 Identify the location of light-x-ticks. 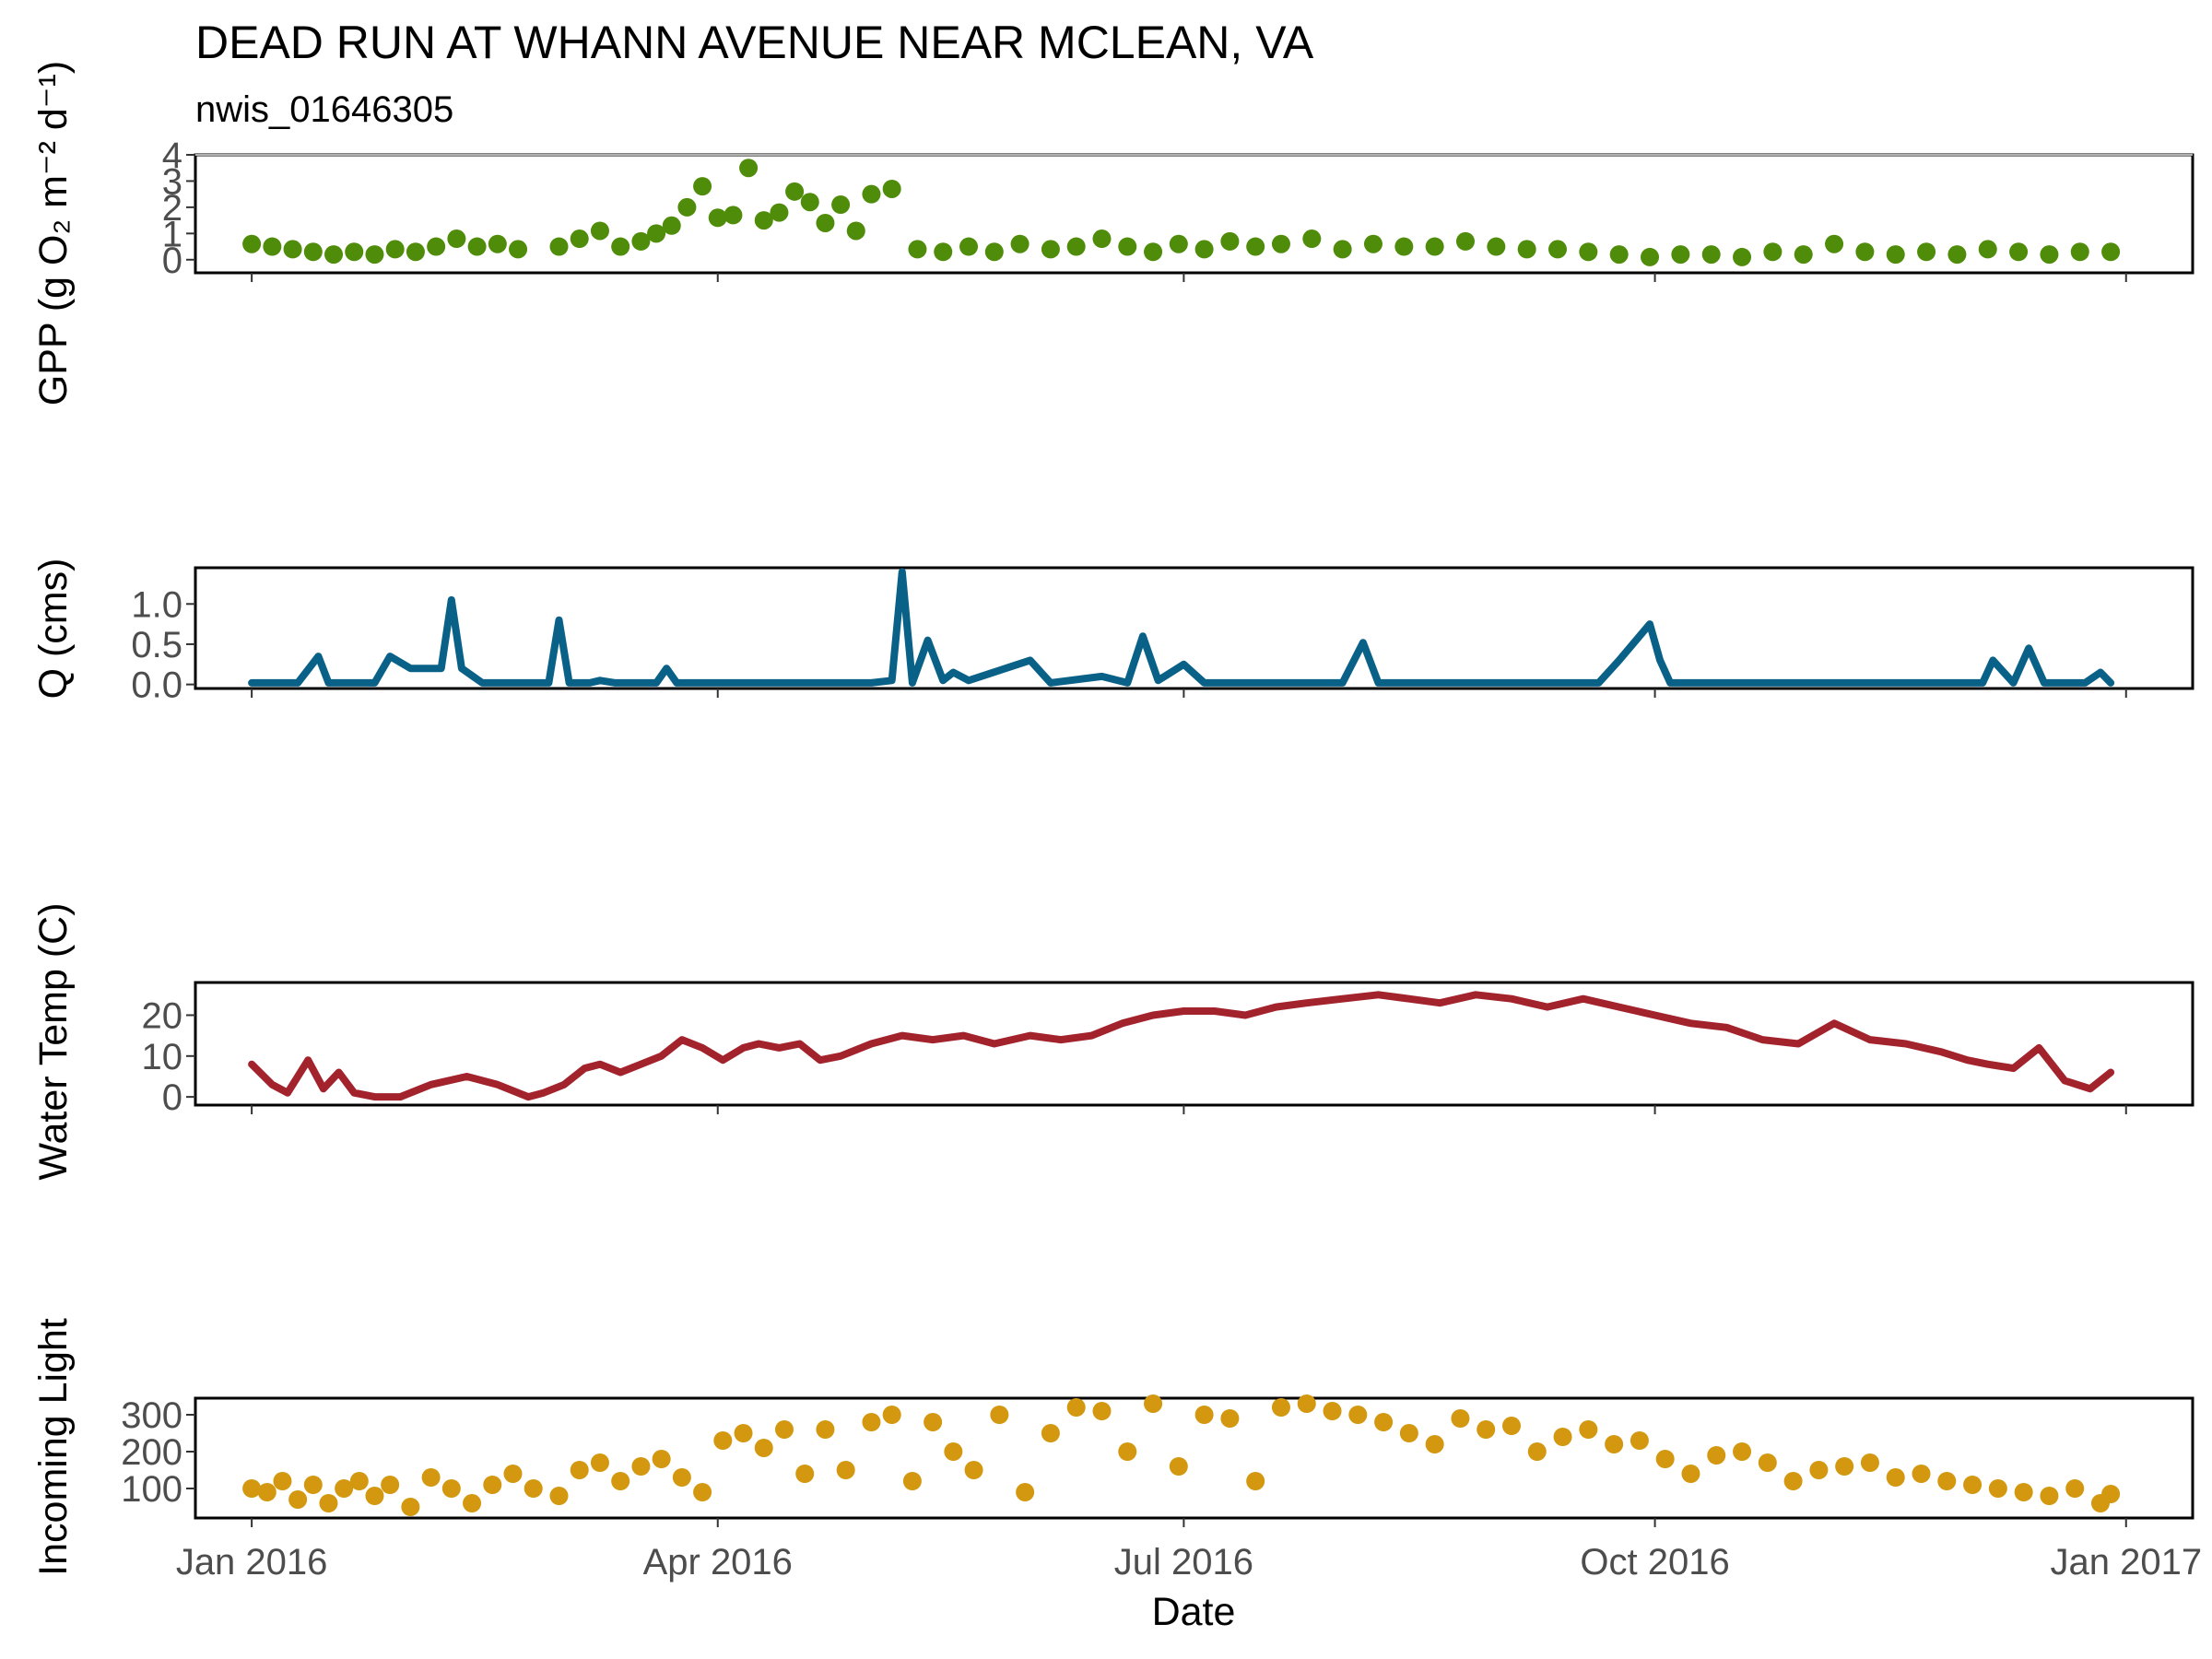
(1189, 1522).